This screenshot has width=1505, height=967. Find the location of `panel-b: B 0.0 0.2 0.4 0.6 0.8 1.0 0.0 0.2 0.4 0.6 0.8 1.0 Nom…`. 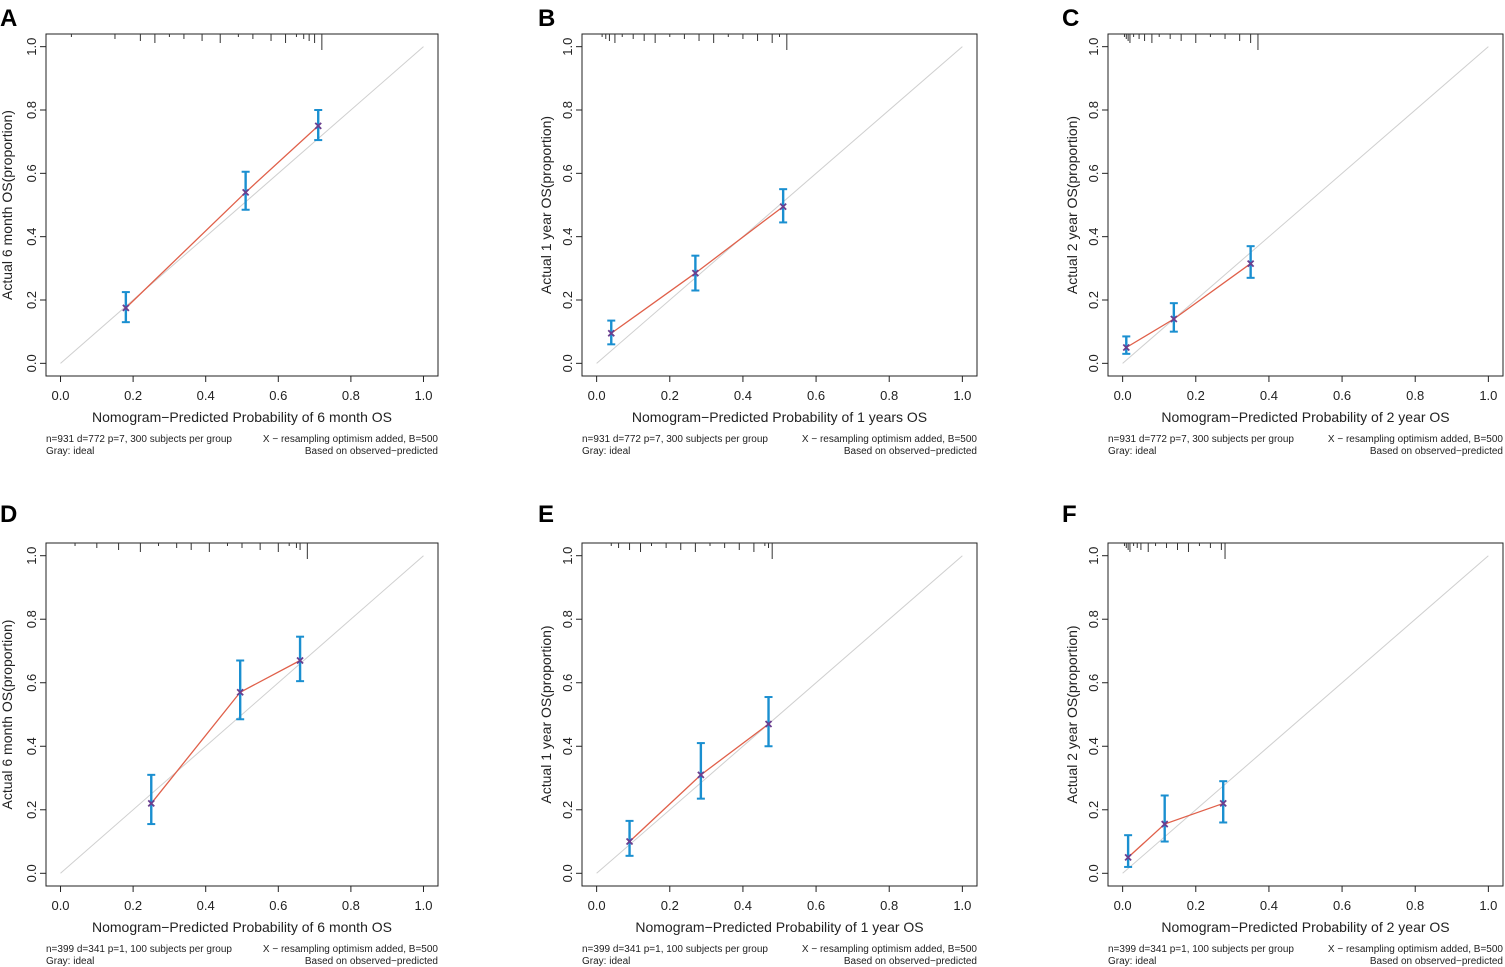

panel-b: B 0.0 0.2 0.4 0.6 0.8 1.0 0.0 0.2 0.4 0.6 0.8 1.0 Nom… is located at coordinates (758, 231).